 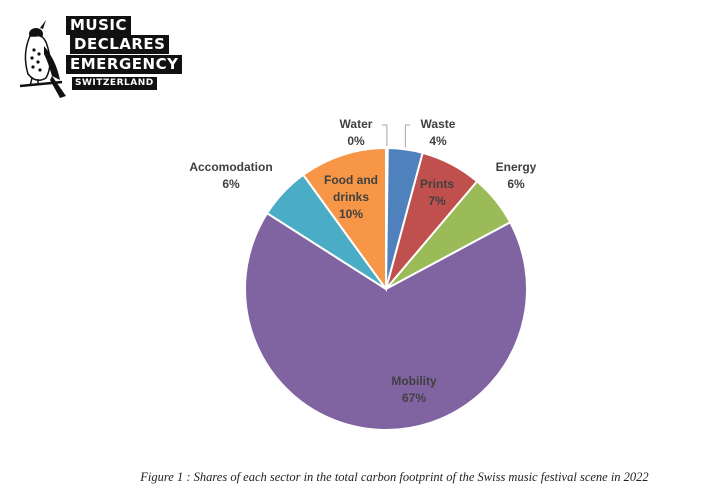 What do you see at coordinates (438, 132) in the screenshot?
I see `label-waste: Waste 4%` at bounding box center [438, 132].